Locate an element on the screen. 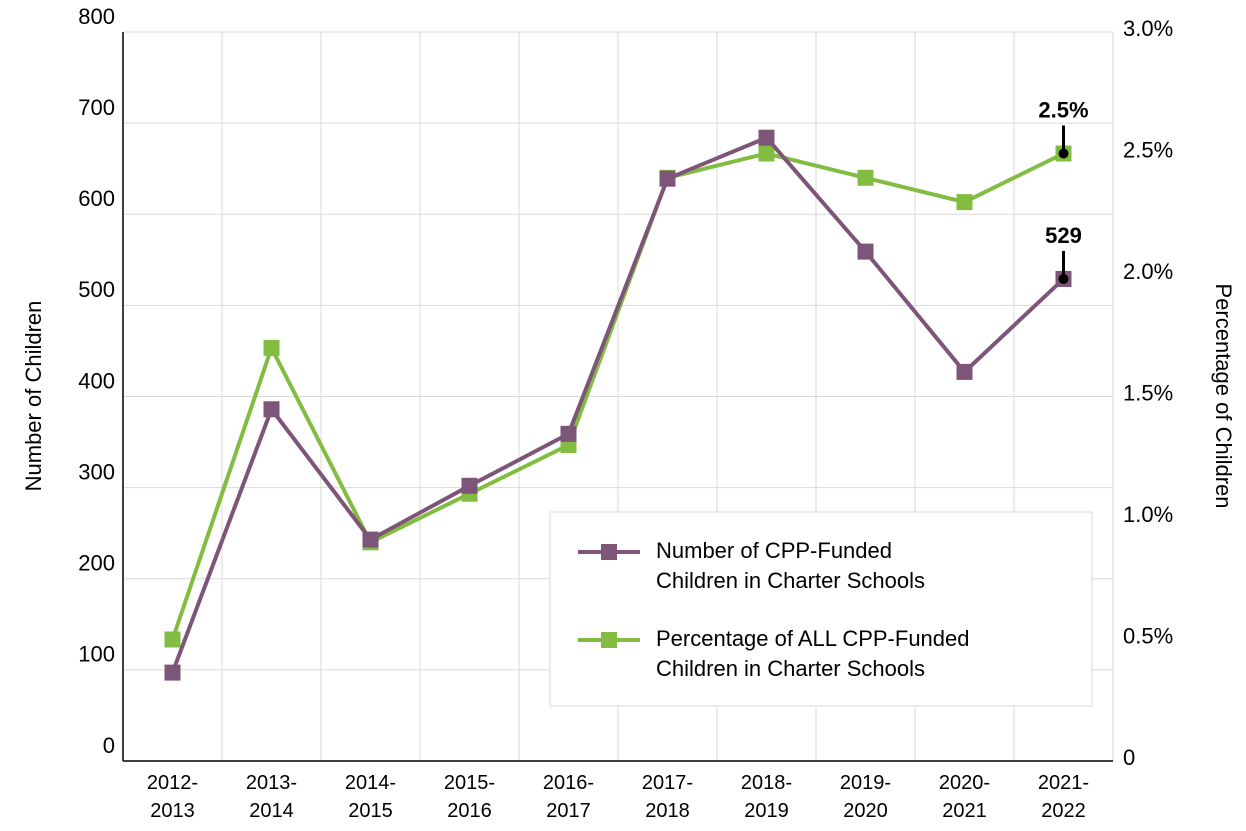  y2-tick-label: 0 is located at coordinates (1129, 757).